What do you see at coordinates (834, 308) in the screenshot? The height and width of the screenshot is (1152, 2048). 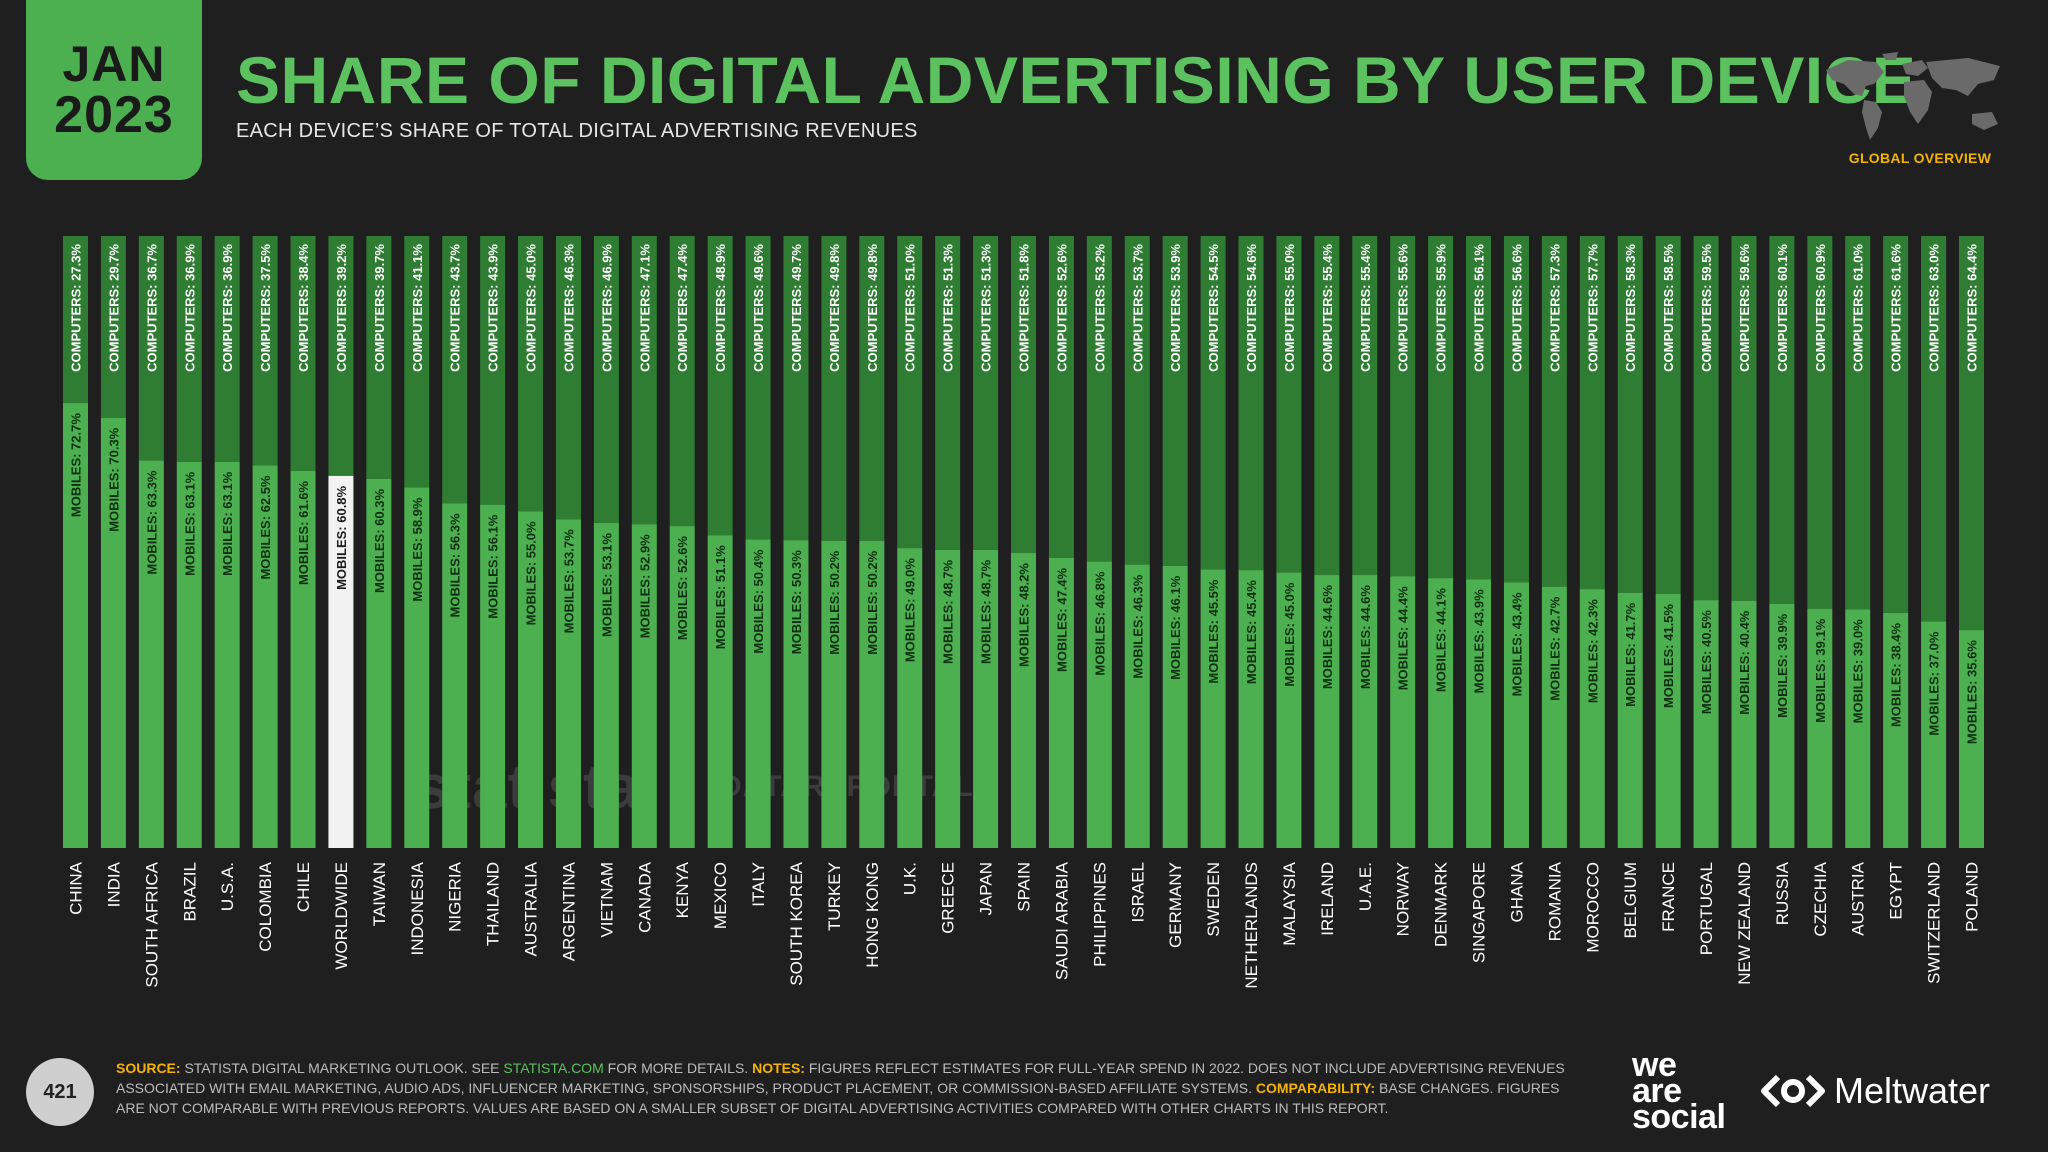 I see `computers-value-label: COMPUTERS: 49.8%` at bounding box center [834, 308].